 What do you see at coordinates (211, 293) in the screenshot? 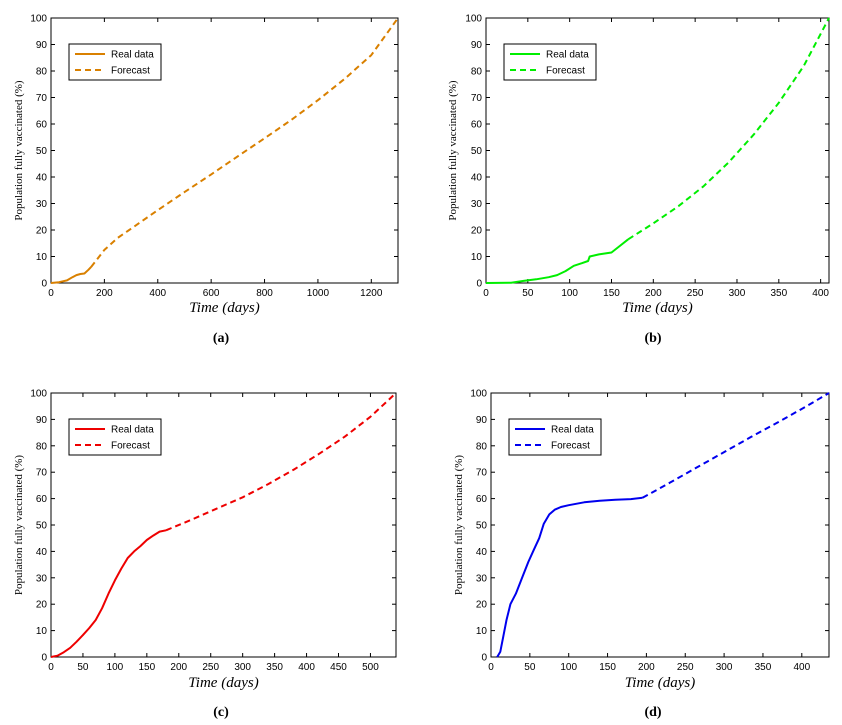
I see `x-tick-label: 600` at bounding box center [211, 293].